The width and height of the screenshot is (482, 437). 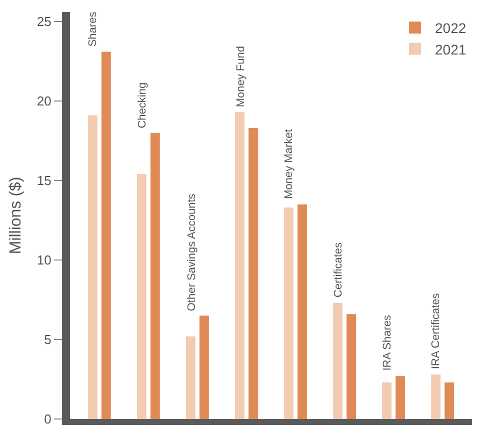 What do you see at coordinates (48, 340) in the screenshot?
I see `y-tick-label: 5` at bounding box center [48, 340].